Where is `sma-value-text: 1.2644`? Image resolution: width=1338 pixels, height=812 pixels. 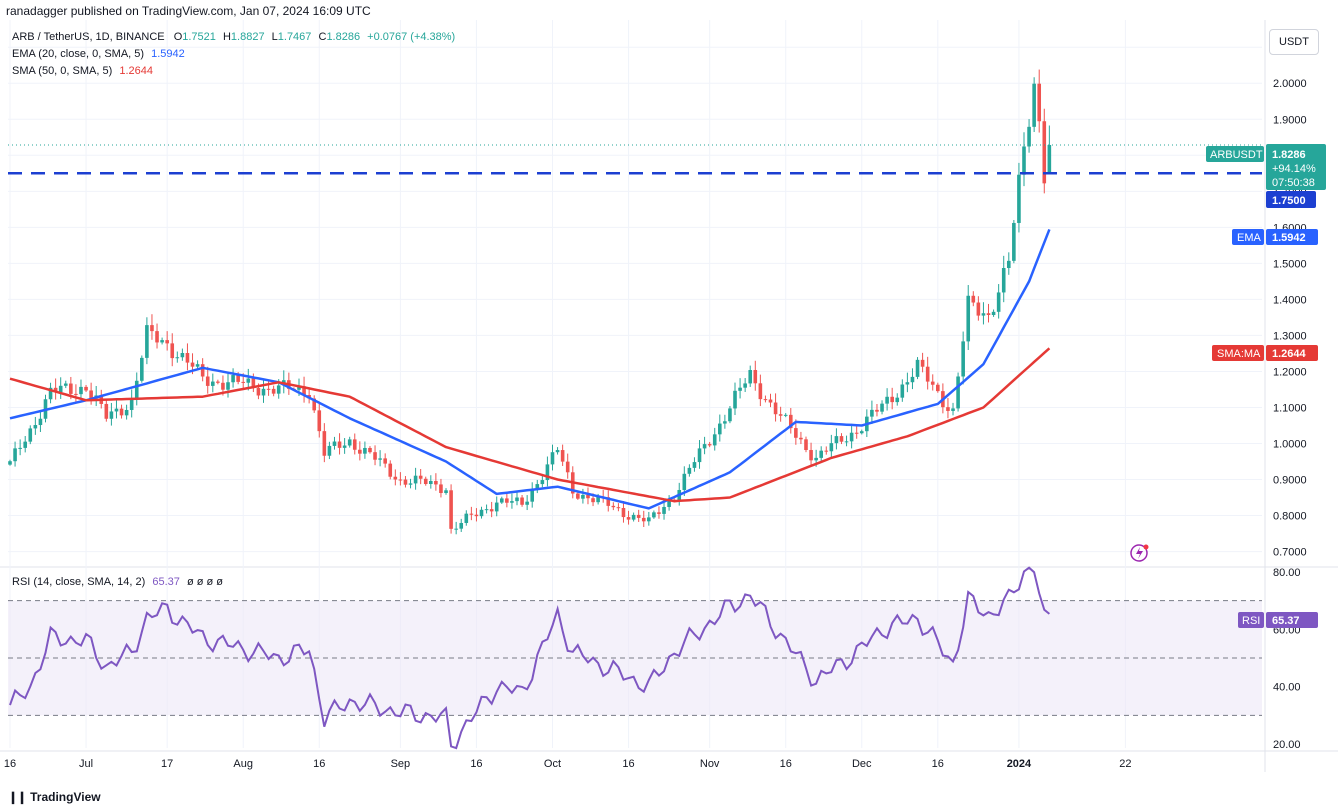 sma-value-text: 1.2644 is located at coordinates (1289, 354).